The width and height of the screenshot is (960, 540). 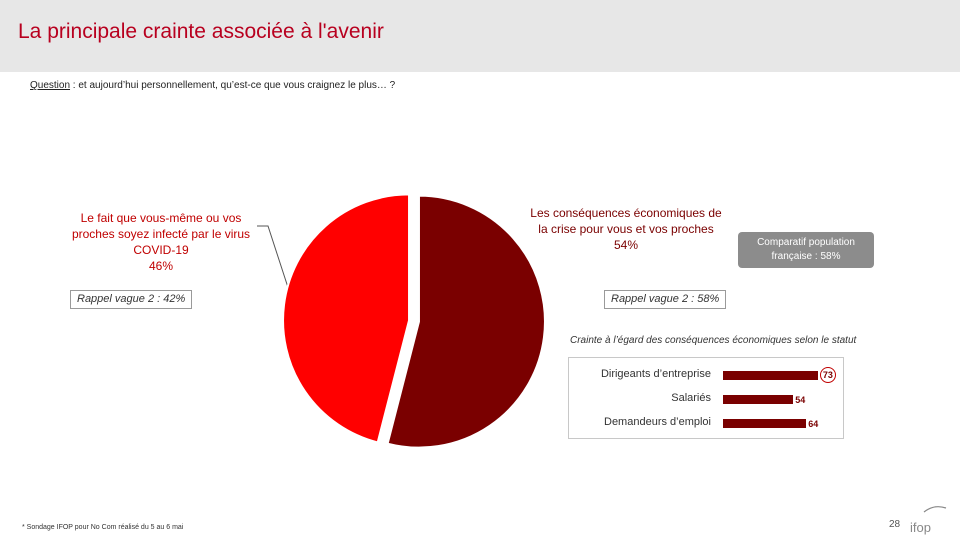 I want to click on bar-demandeurs, so click(x=765, y=423).